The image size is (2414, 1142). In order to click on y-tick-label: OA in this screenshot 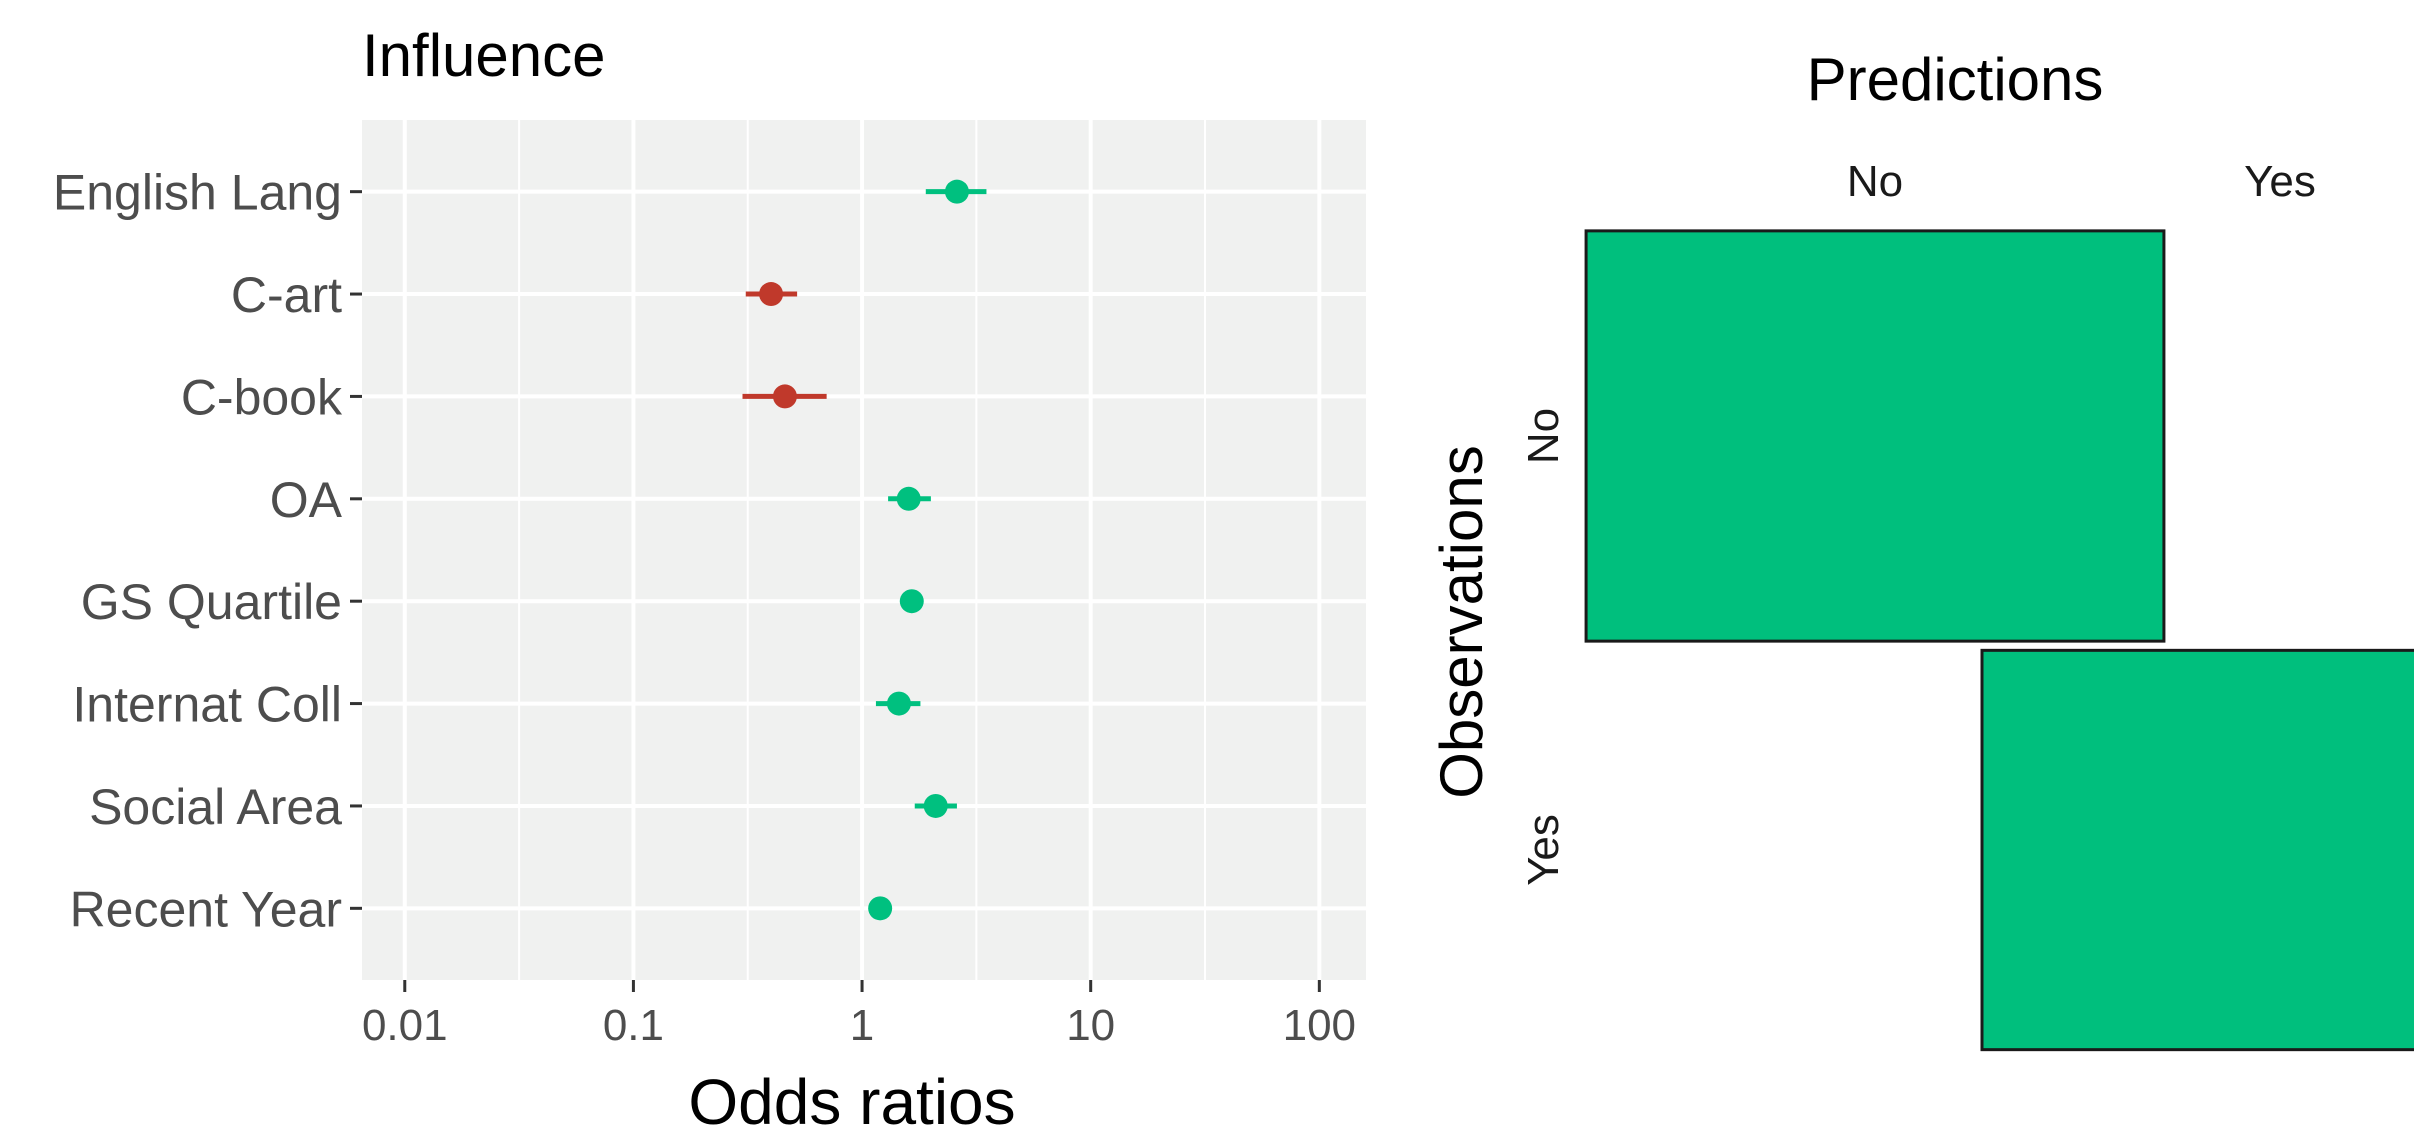, I will do `click(306, 500)`.